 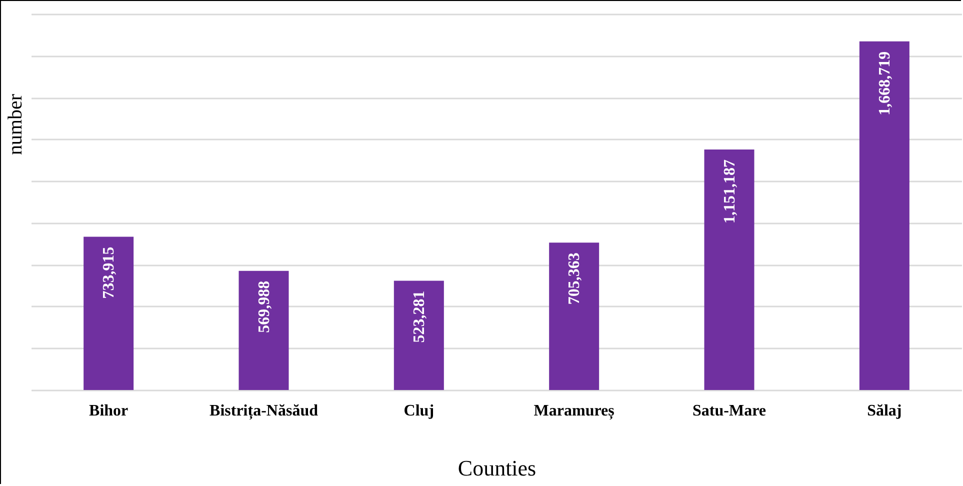 I want to click on data-label: 1,151,187, so click(x=729, y=192).